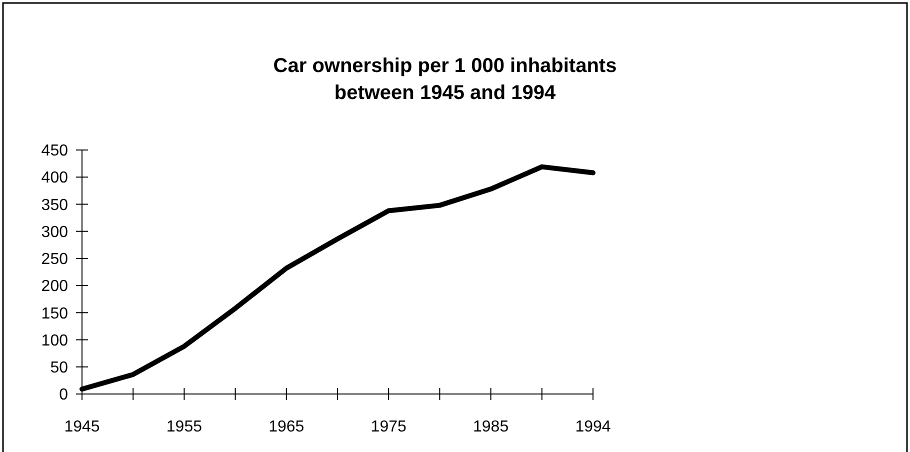 The height and width of the screenshot is (452, 910). What do you see at coordinates (54, 151) in the screenshot?
I see `y-tick-label: 450` at bounding box center [54, 151].